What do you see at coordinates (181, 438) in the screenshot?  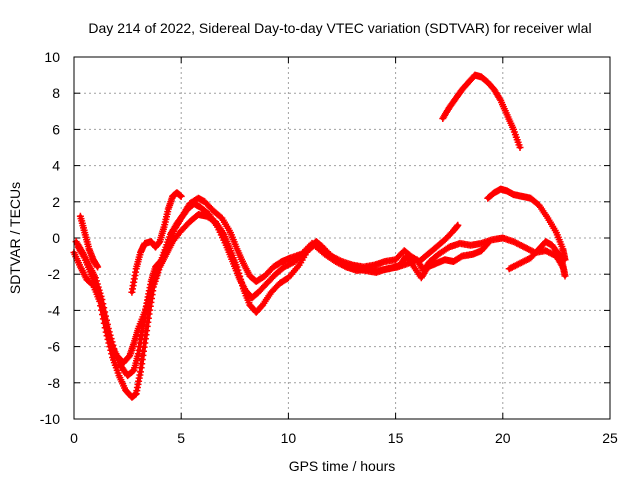 I see `x-tick-label: 5` at bounding box center [181, 438].